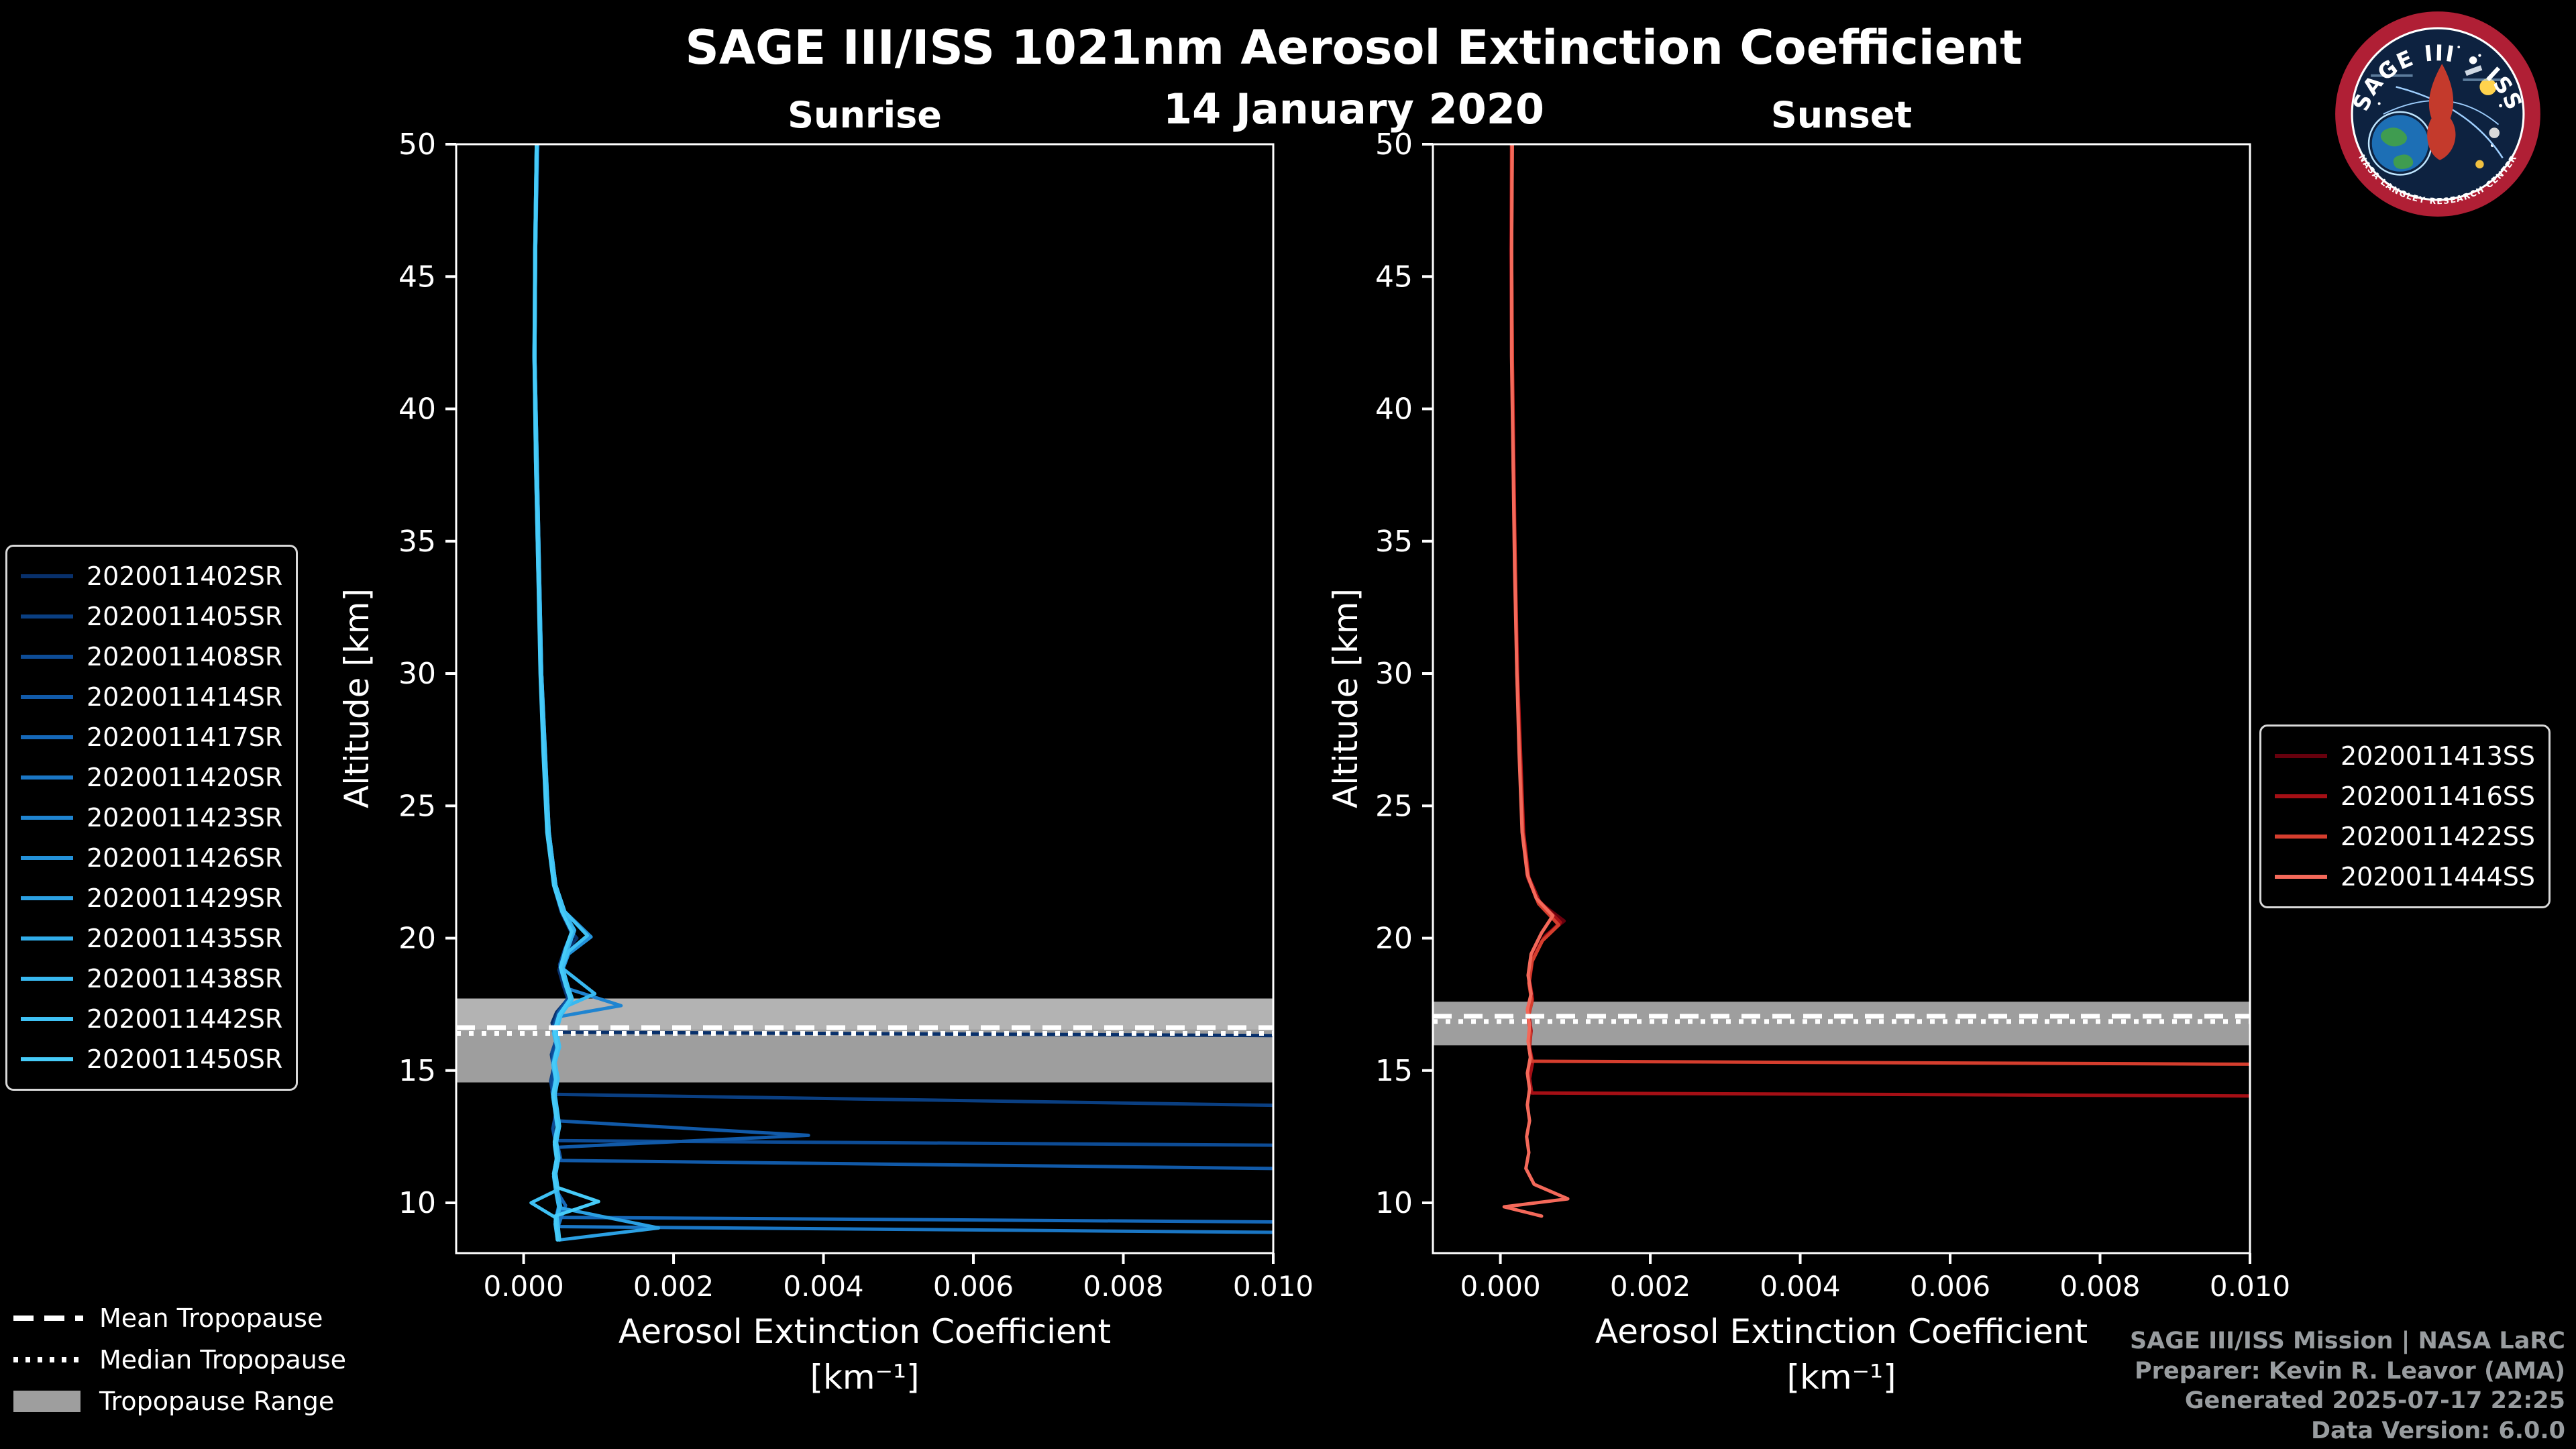 This screenshot has width=2576, height=1449. I want to click on legend-item: 2020011420SR, so click(151, 777).